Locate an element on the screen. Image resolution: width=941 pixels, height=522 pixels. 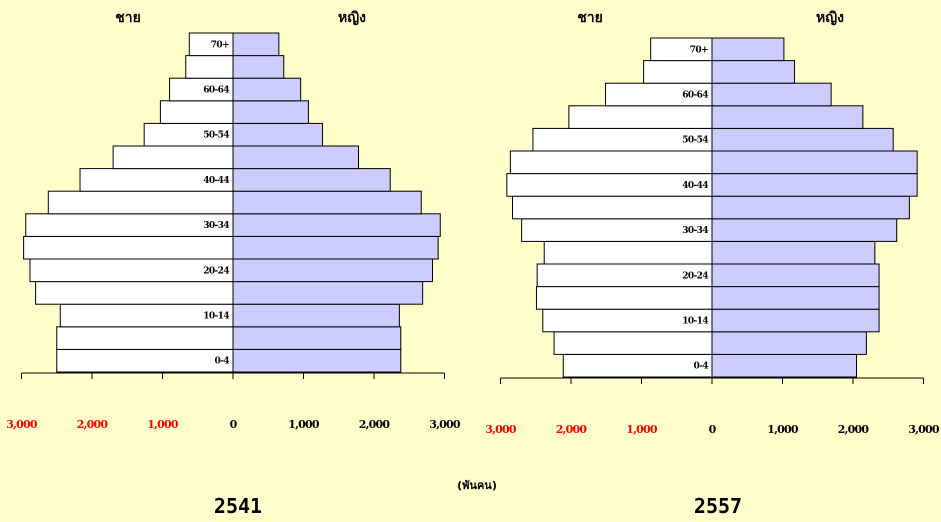
unit-label: (พันคน) is located at coordinates (477, 485).